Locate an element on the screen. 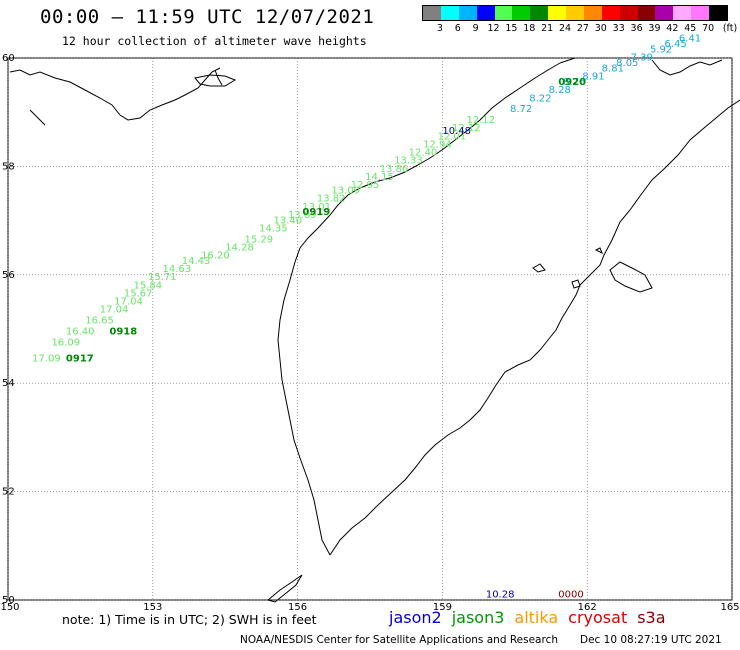 Image resolution: width=740 pixels, height=650 pixels. satellite-altika: altika is located at coordinates (536, 617).